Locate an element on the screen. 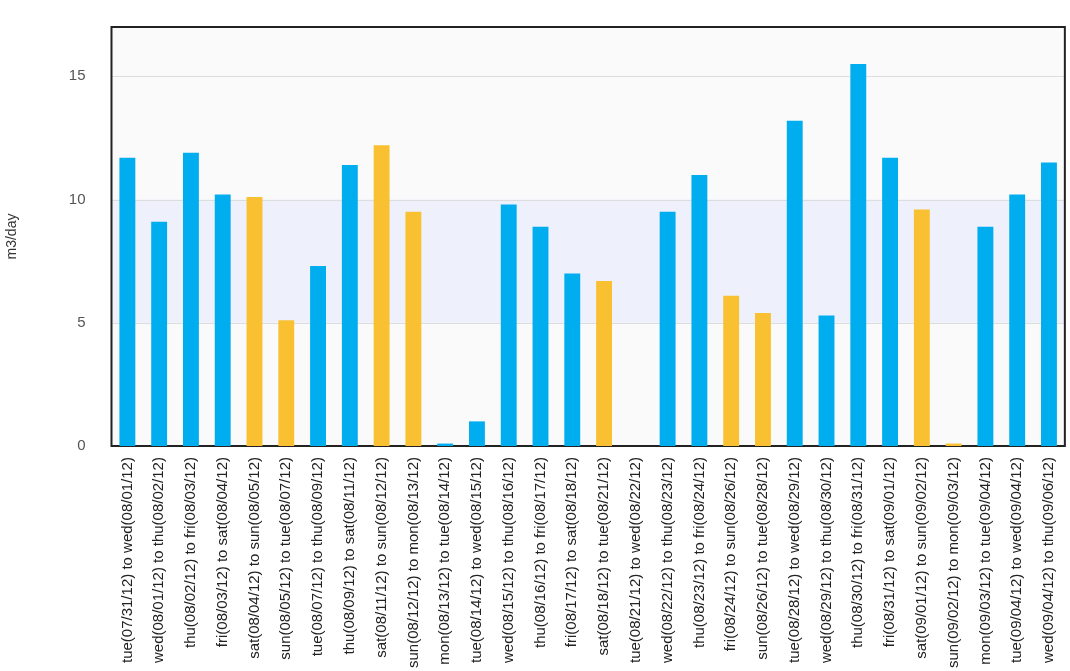  x-tick-label: fri(08/24/12) to sun(08/26/12) is located at coordinates (730, 554).